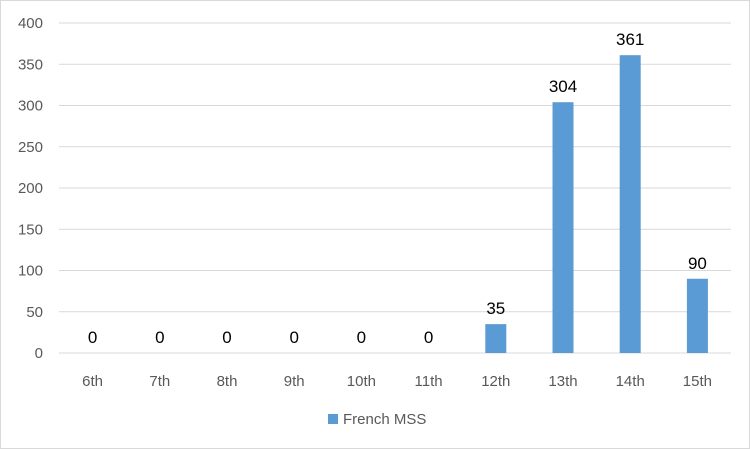 The width and height of the screenshot is (750, 449). What do you see at coordinates (30, 106) in the screenshot?
I see `y-tick-label: 300` at bounding box center [30, 106].